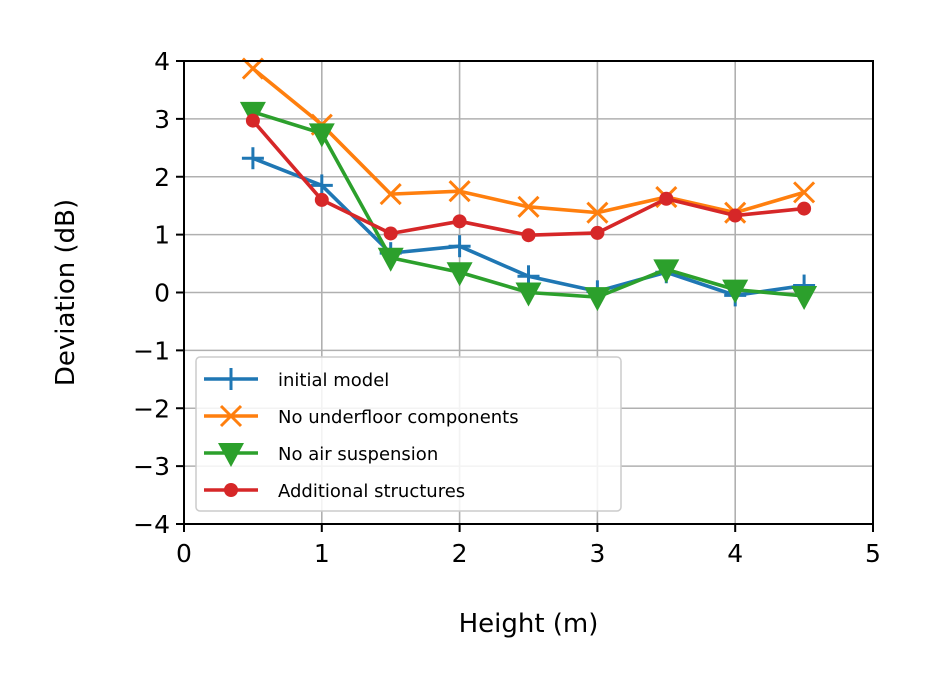 The width and height of the screenshot is (930, 690). Describe the element at coordinates (151, 408) in the screenshot. I see `y-tick-label: −2` at that location.